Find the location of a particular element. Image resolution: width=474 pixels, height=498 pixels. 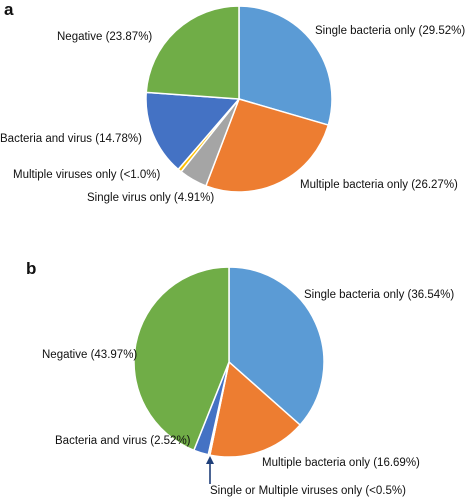

slice-label-b-3: Bacteria and virus (2.52%) is located at coordinates (123, 441).